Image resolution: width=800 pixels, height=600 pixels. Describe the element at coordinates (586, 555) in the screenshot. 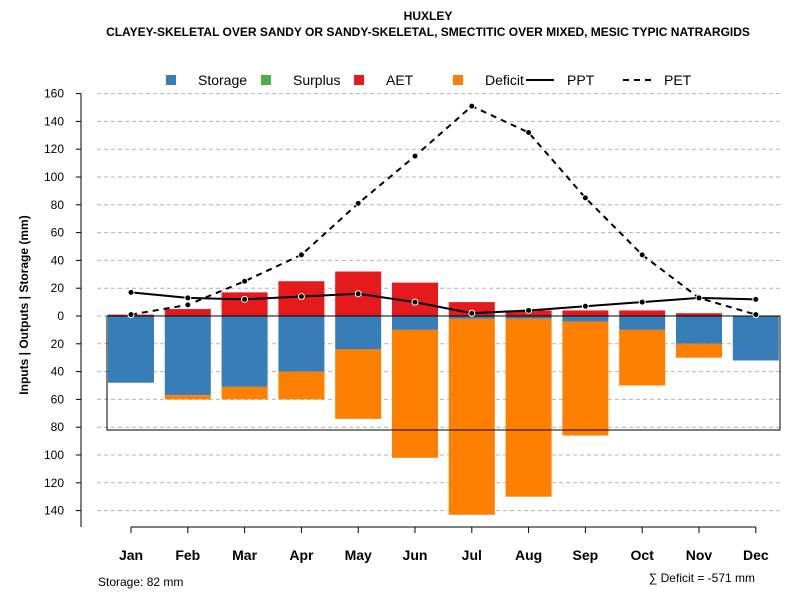

I see `x-tick-label: Sep` at that location.